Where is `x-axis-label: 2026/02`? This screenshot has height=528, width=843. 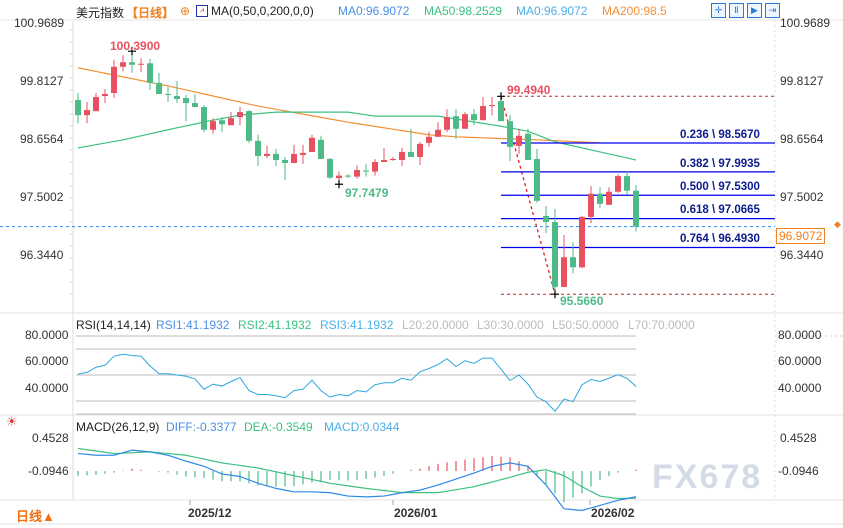 x-axis-label: 2026/02 is located at coordinates (613, 513).